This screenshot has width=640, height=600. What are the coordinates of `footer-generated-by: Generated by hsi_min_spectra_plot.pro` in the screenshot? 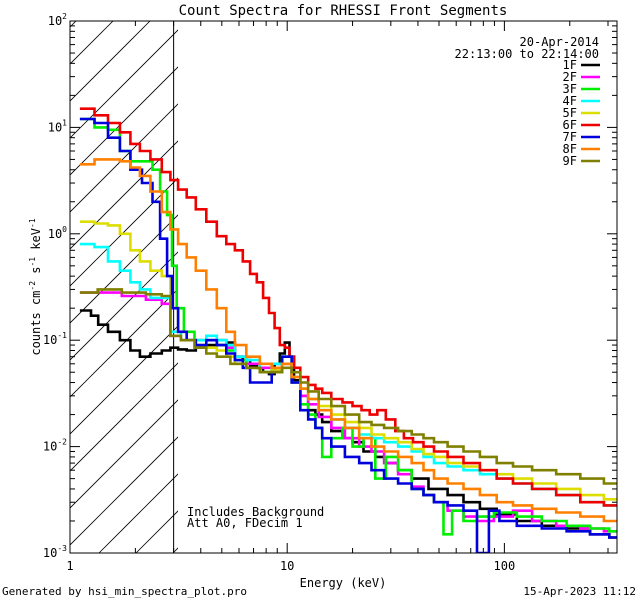 It's located at (124, 591).